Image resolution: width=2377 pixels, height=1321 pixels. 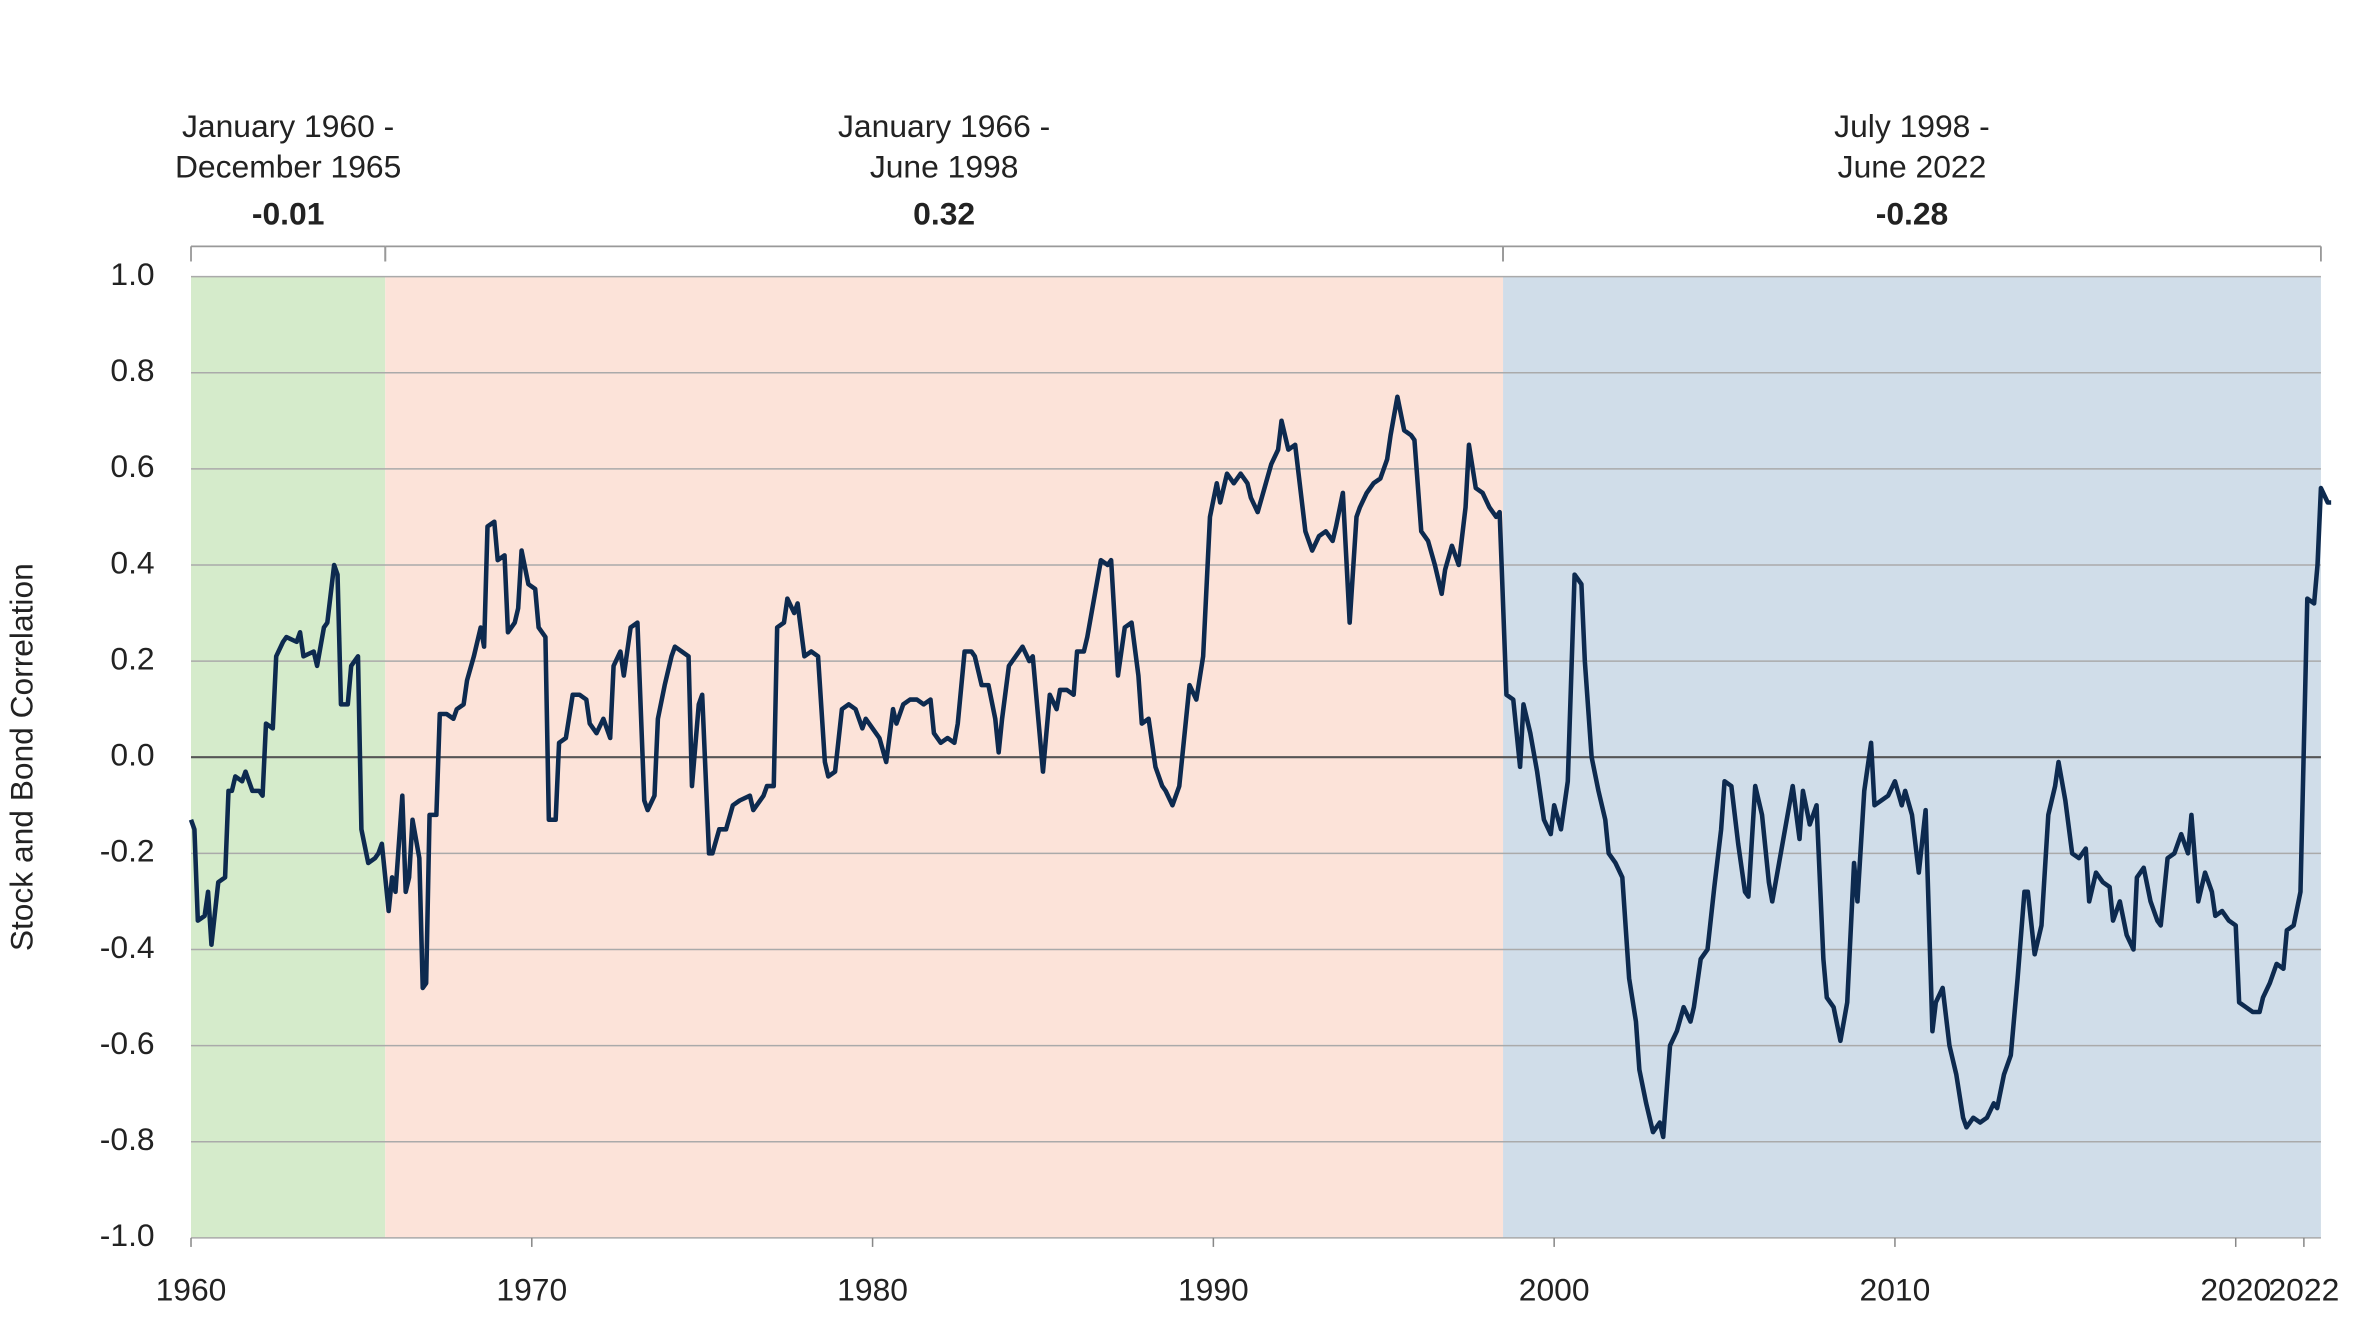 What do you see at coordinates (944, 214) in the screenshot?
I see `period-correlation: 0.32` at bounding box center [944, 214].